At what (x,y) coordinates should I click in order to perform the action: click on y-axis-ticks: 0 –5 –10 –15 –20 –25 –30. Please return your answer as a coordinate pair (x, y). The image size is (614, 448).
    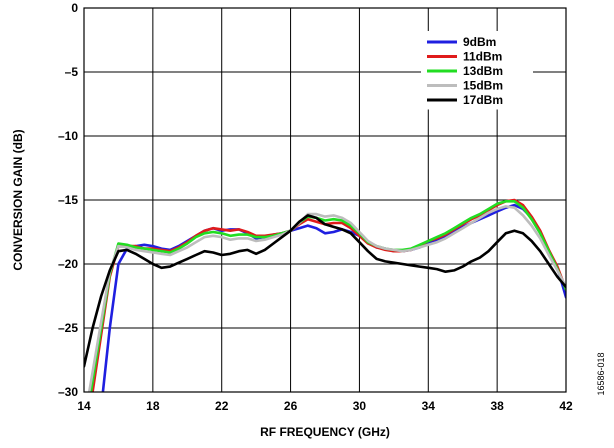
    Looking at the image, I should click on (68, 200).